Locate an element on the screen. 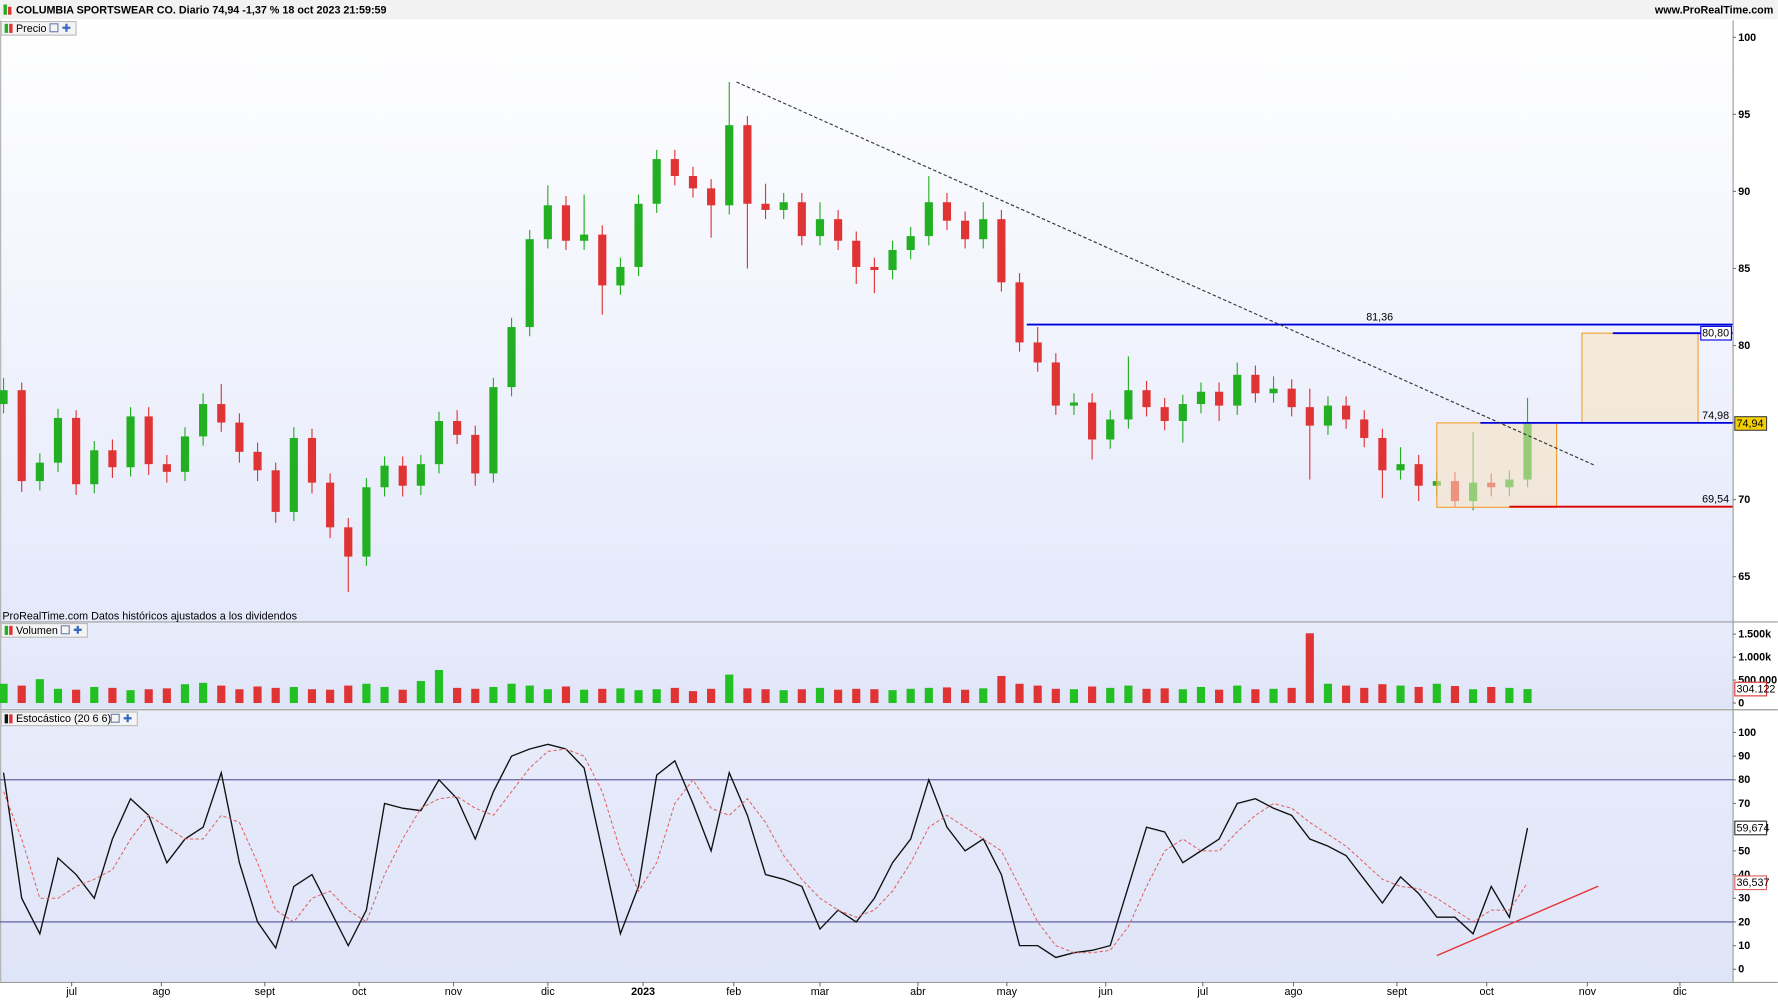 This screenshot has width=1778, height=1000. x-tick-label: sept is located at coordinates (265, 992).